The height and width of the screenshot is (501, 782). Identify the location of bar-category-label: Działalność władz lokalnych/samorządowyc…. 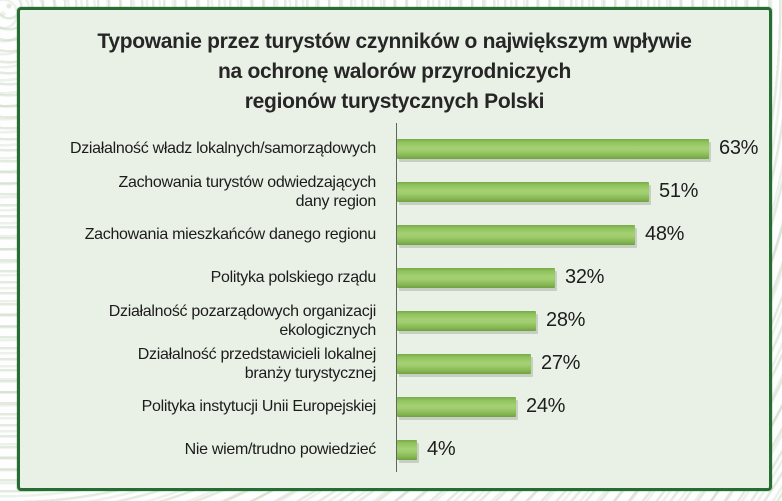
(208, 148).